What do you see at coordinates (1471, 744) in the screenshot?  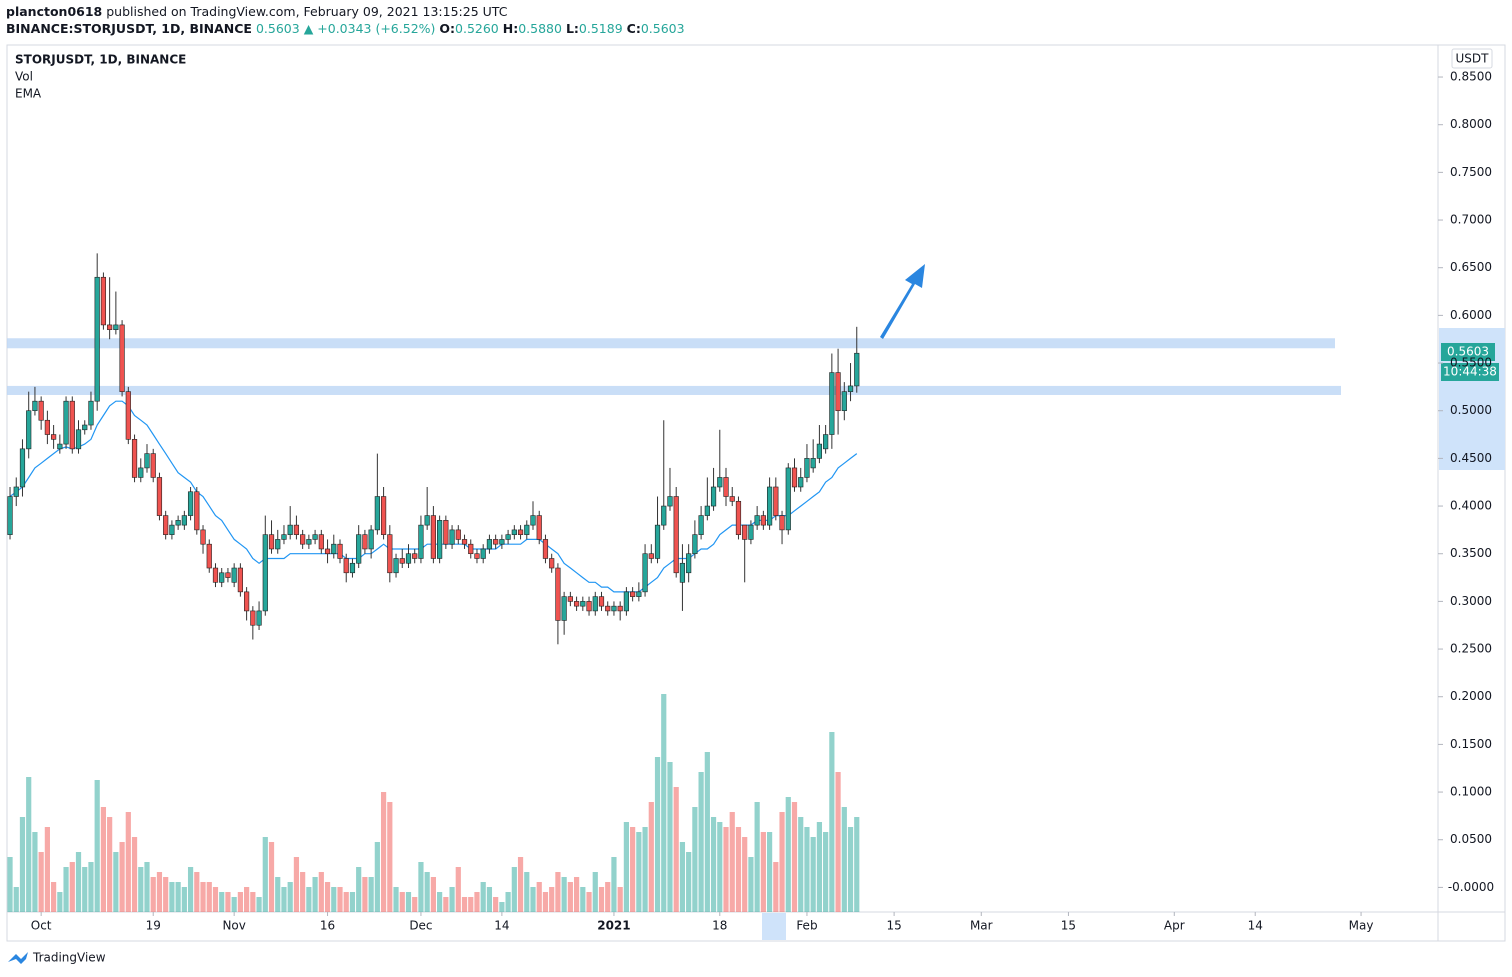 I see `y-tick-label: 0.1500` at bounding box center [1471, 744].